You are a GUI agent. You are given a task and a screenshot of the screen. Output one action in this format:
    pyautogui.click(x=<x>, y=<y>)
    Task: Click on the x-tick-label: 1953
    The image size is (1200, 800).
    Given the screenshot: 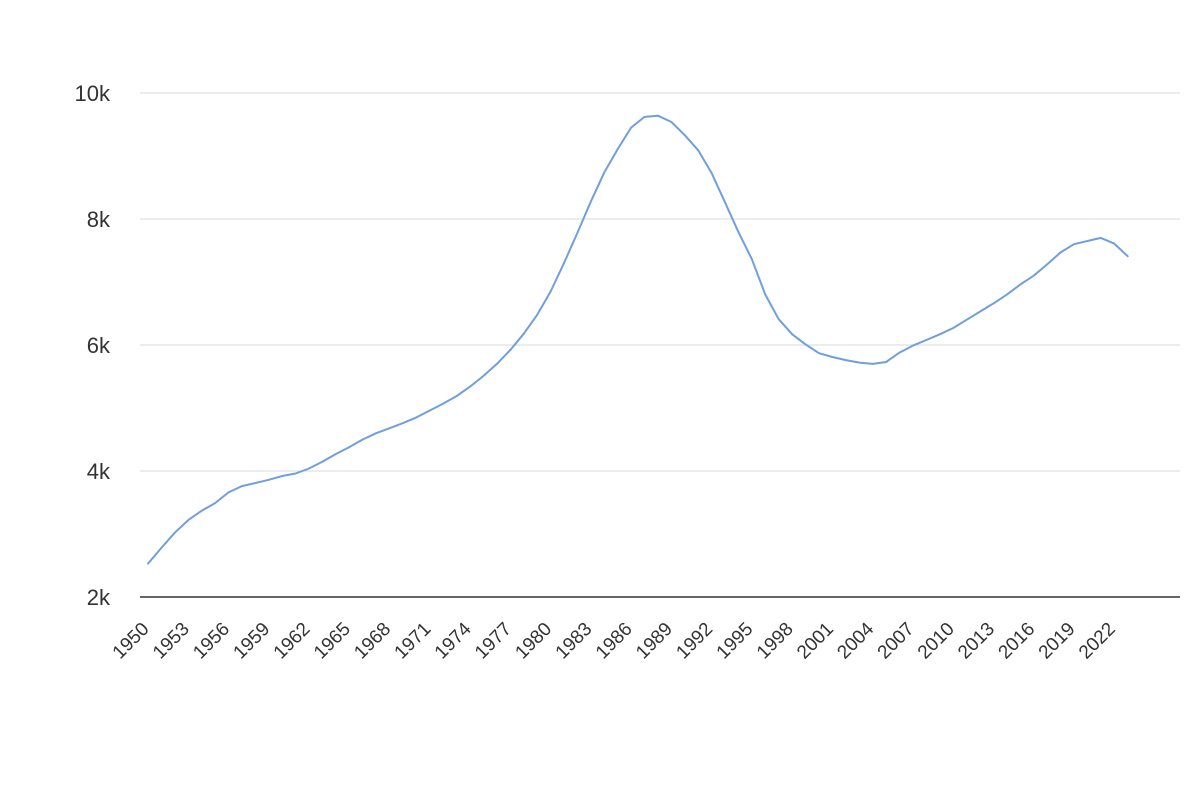 What is the action you would take?
    pyautogui.click(x=171, y=641)
    